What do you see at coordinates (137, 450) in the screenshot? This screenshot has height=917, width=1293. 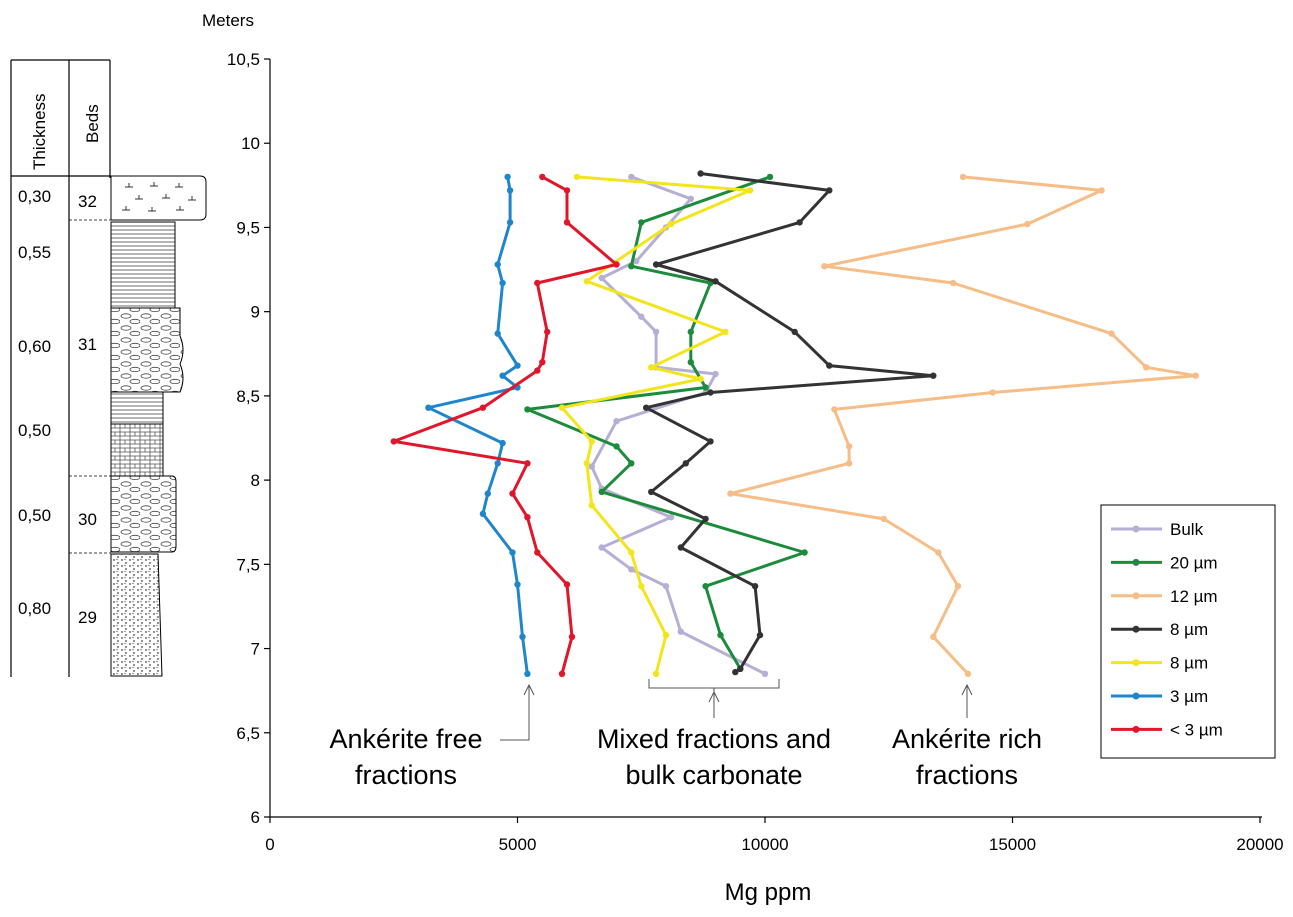 I see `bed-31-limestone` at bounding box center [137, 450].